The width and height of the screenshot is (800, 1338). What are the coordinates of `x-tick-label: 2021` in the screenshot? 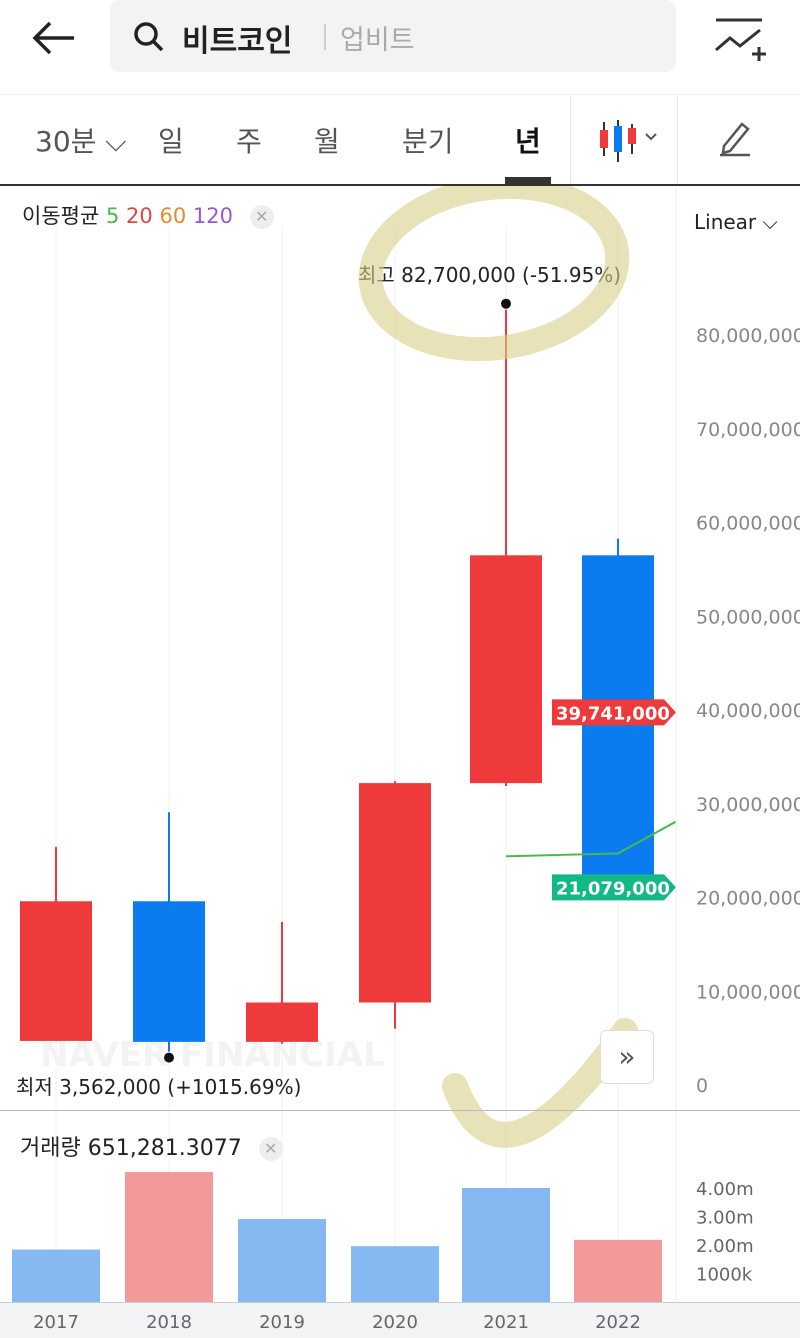 It's located at (506, 1322).